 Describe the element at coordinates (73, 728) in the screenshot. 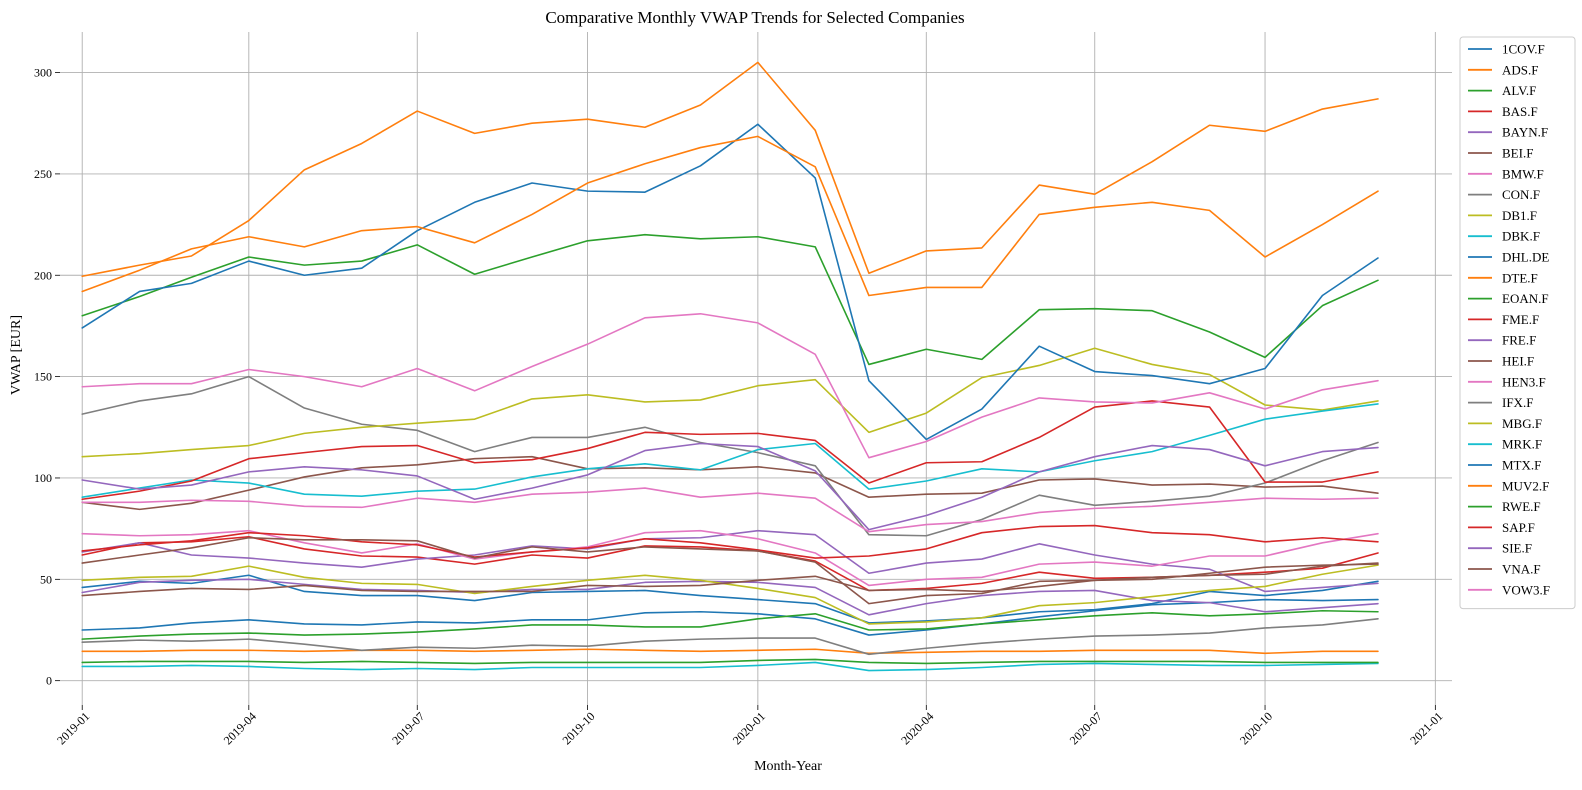

I see `x-tick-label: 2019-01` at that location.